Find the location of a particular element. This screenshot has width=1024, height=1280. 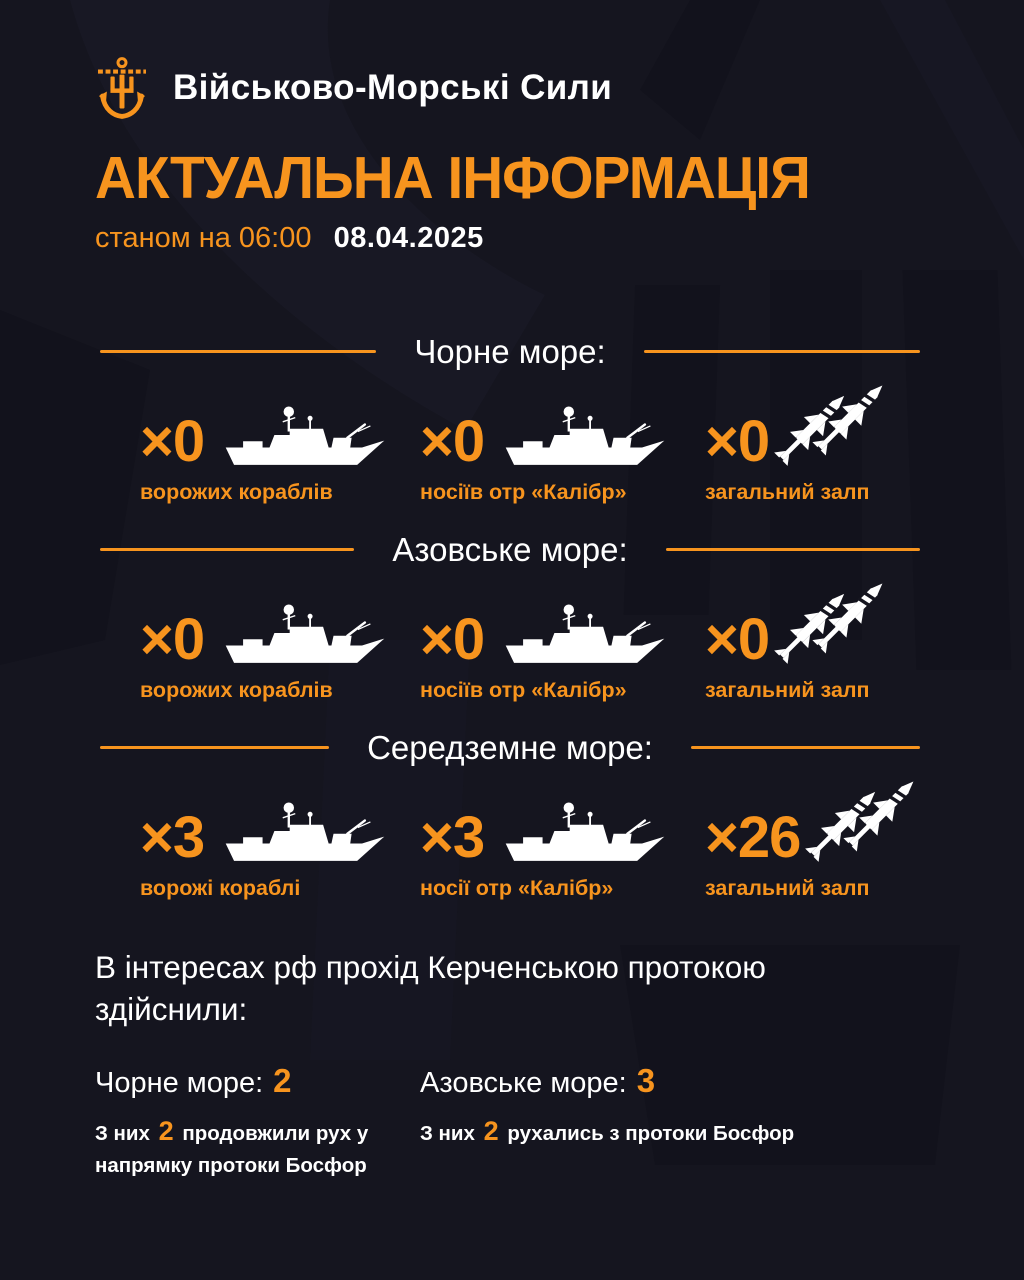

page-title: АКТУАЛЬНА ІНФОРМАЦІЯ is located at coordinates (453, 178).